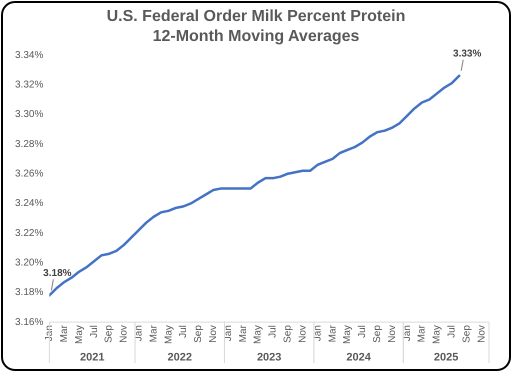 The image size is (512, 372). I want to click on data-label: 3.18%, so click(57, 274).